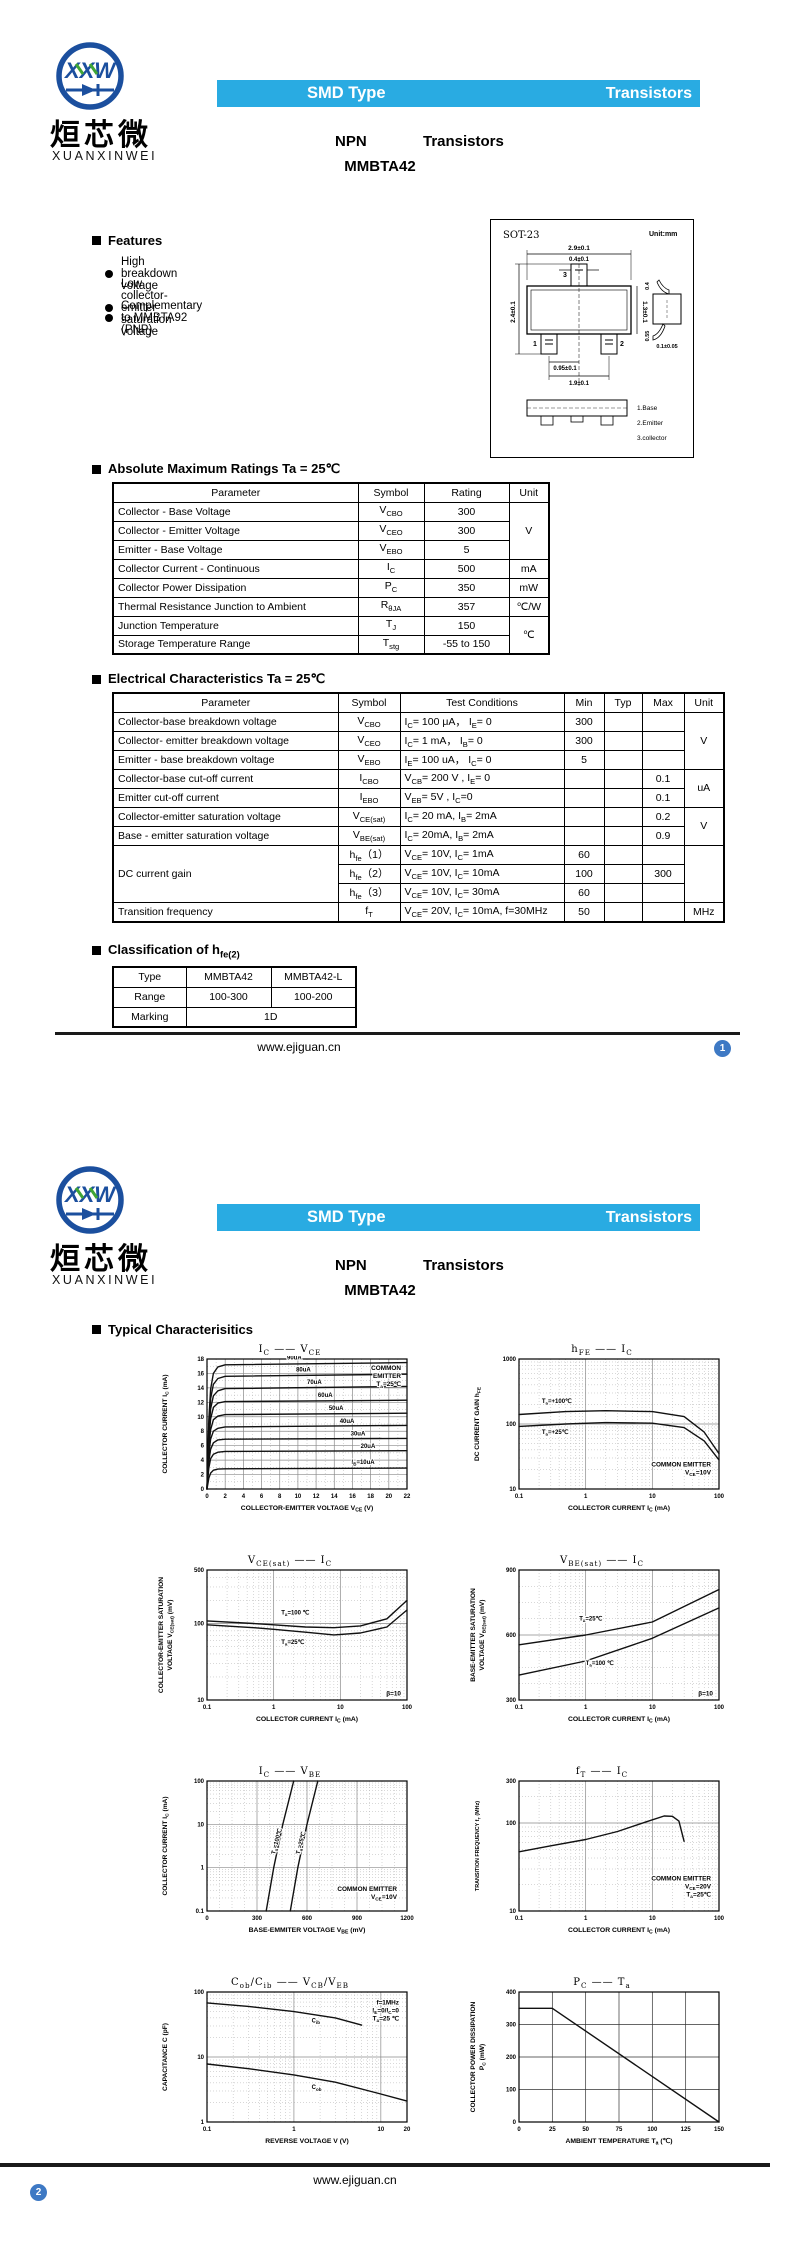 The width and height of the screenshot is (793, 2244). Describe the element at coordinates (482, 893) in the screenshot. I see `table-cell: VCE= 10V, IC= 30mA` at that location.